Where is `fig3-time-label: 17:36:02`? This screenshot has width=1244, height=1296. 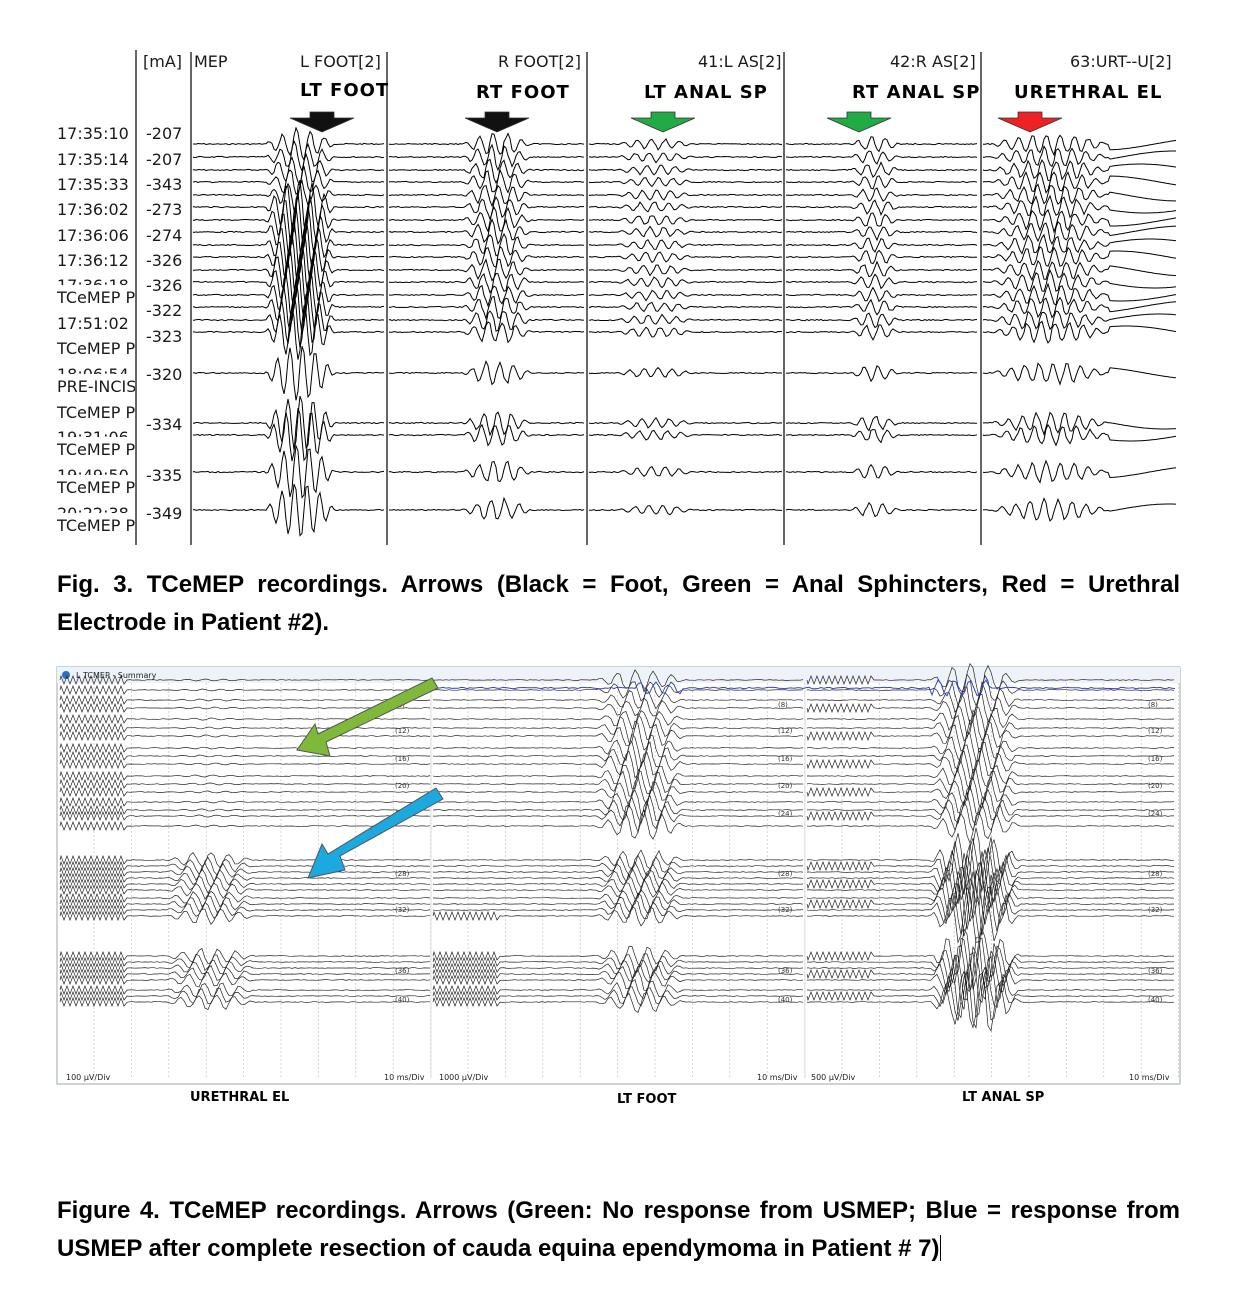 fig3-time-label: 17:36:02 is located at coordinates (93, 209).